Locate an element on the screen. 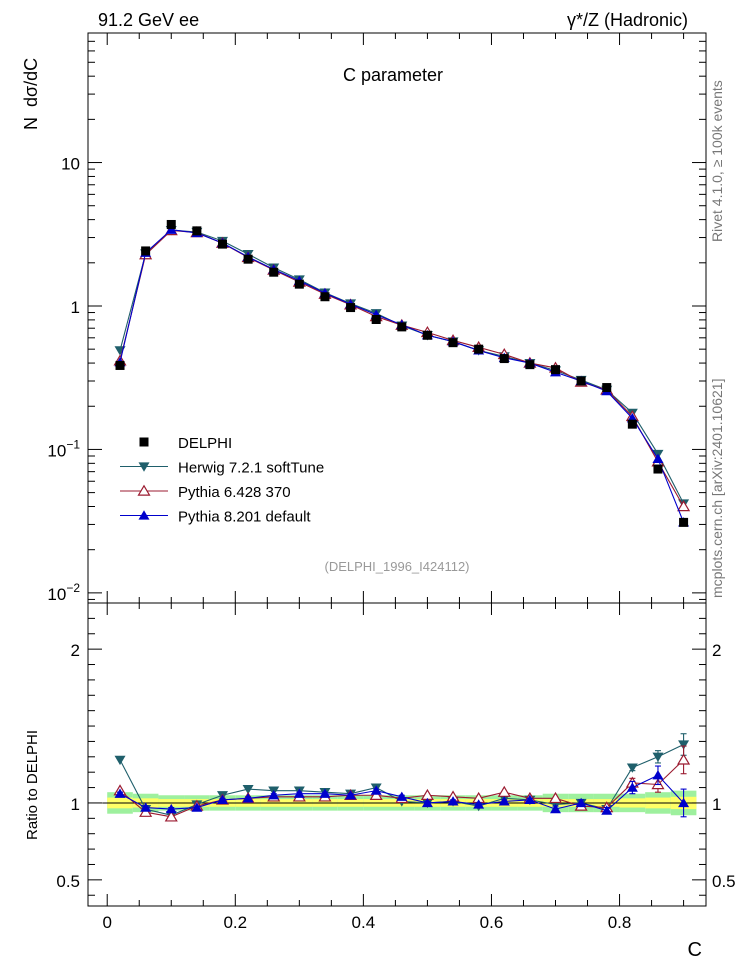 This screenshot has height=972, width=746. x-tick-label: 0.4 is located at coordinates (364, 922).